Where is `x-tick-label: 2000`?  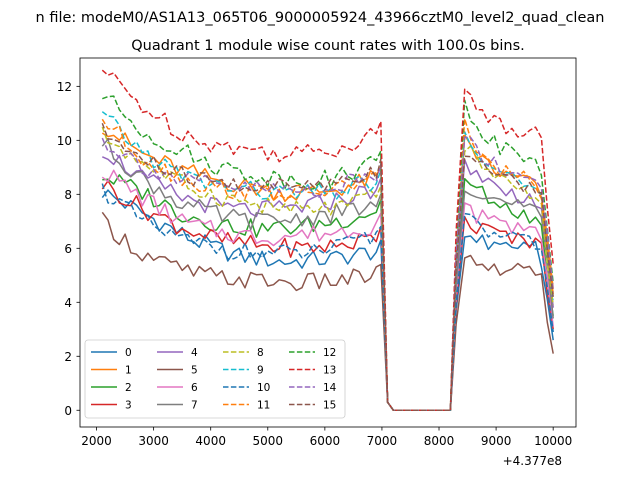 x-tick-label: 2000 is located at coordinates (96, 441).